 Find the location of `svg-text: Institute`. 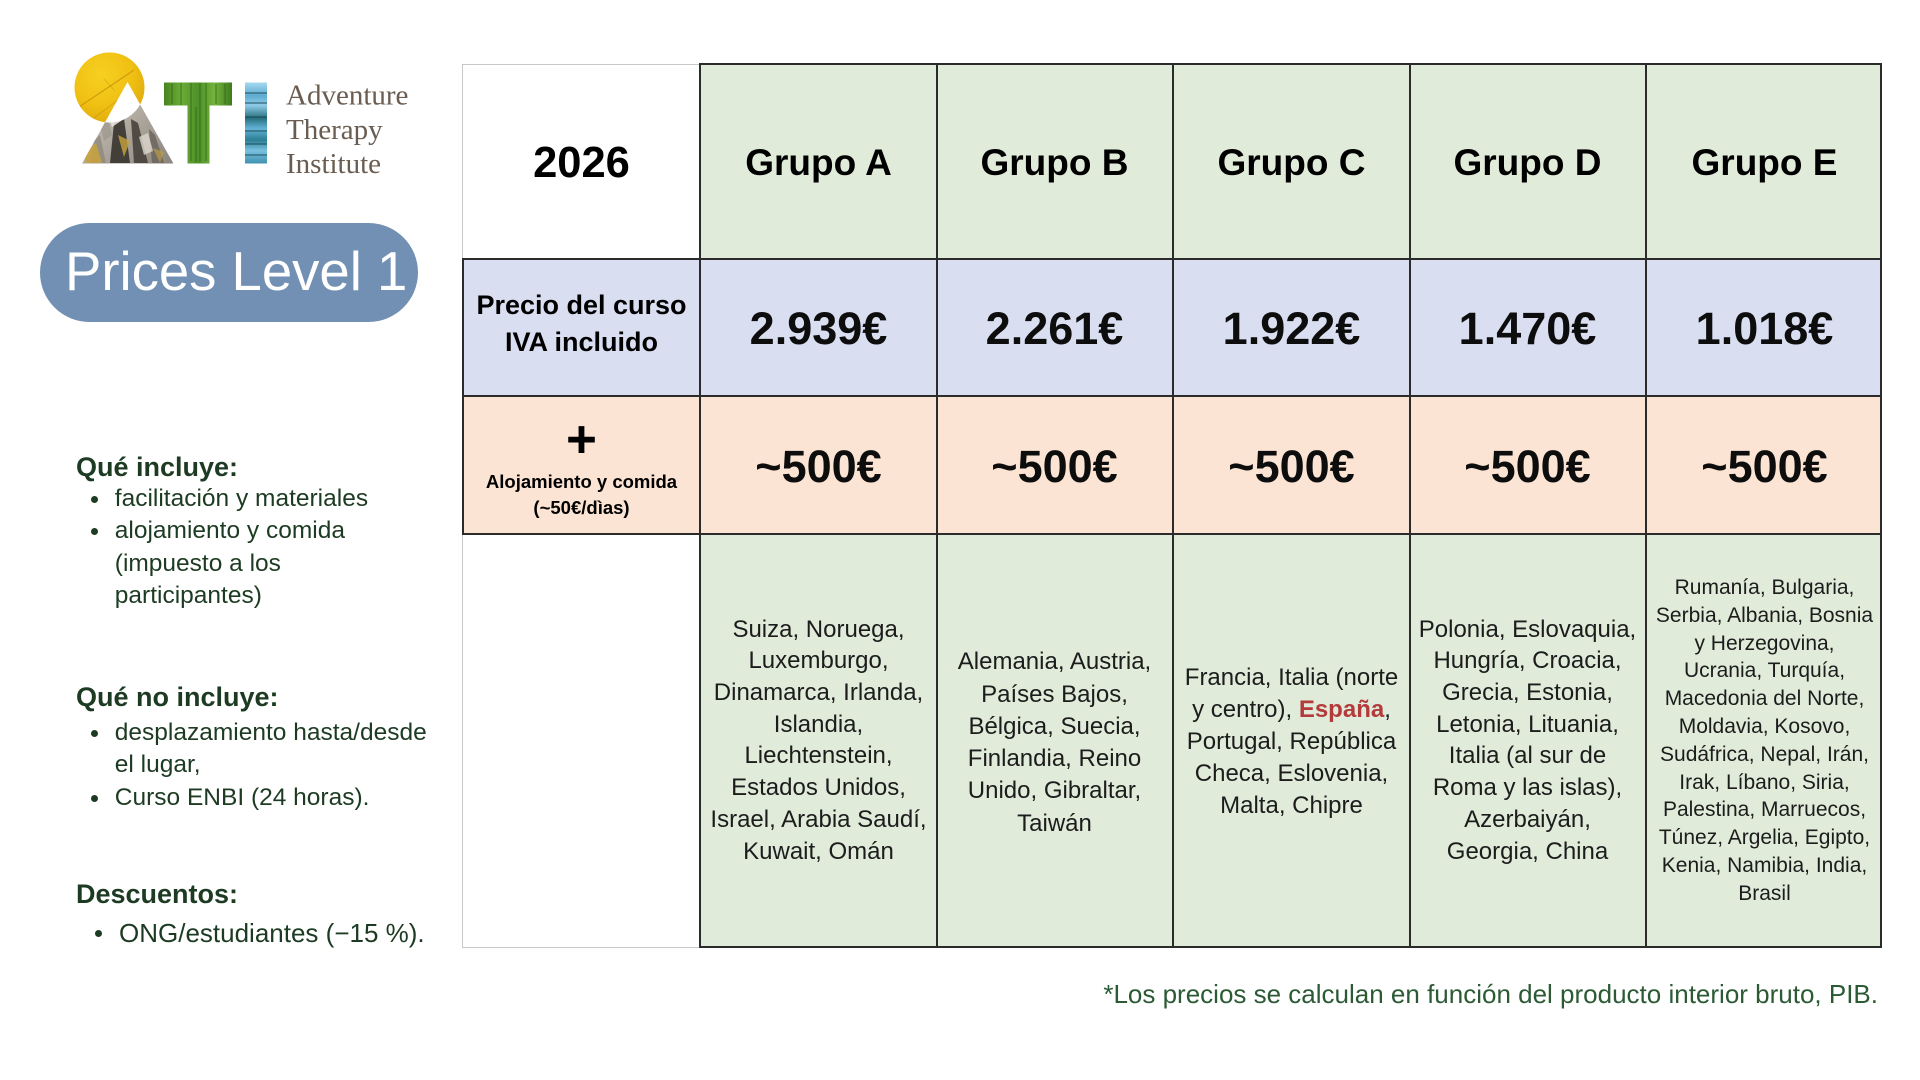

svg-text: Institute is located at coordinates (333, 164).